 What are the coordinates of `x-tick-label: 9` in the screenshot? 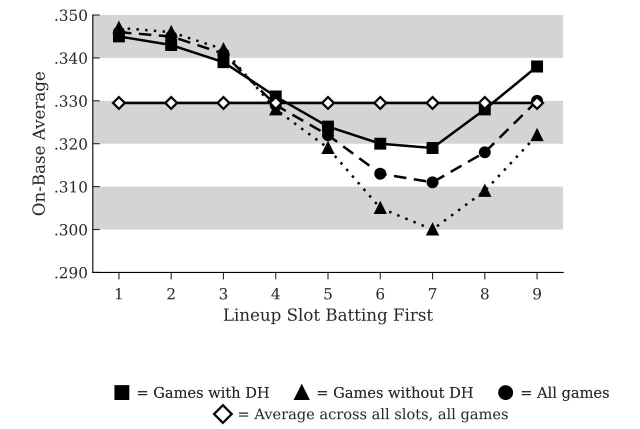 It's located at (537, 294).